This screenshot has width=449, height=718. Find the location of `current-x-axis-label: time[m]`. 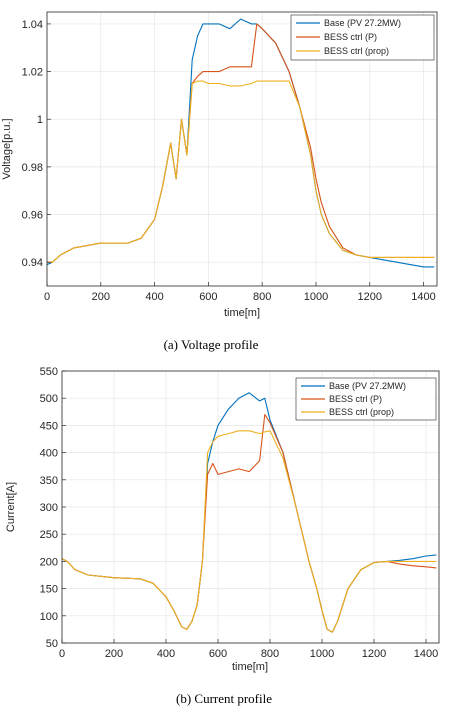

current-x-axis-label: time[m] is located at coordinates (250, 667).